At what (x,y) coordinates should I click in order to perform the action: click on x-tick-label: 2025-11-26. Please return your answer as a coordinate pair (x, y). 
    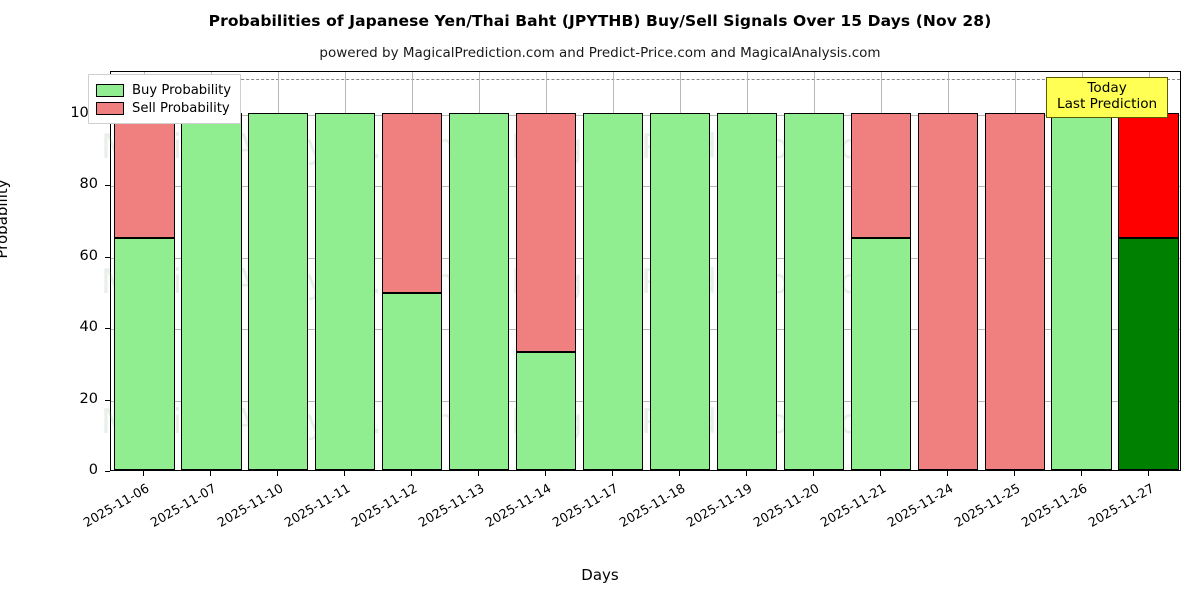
    Looking at the image, I should click on (1054, 505).